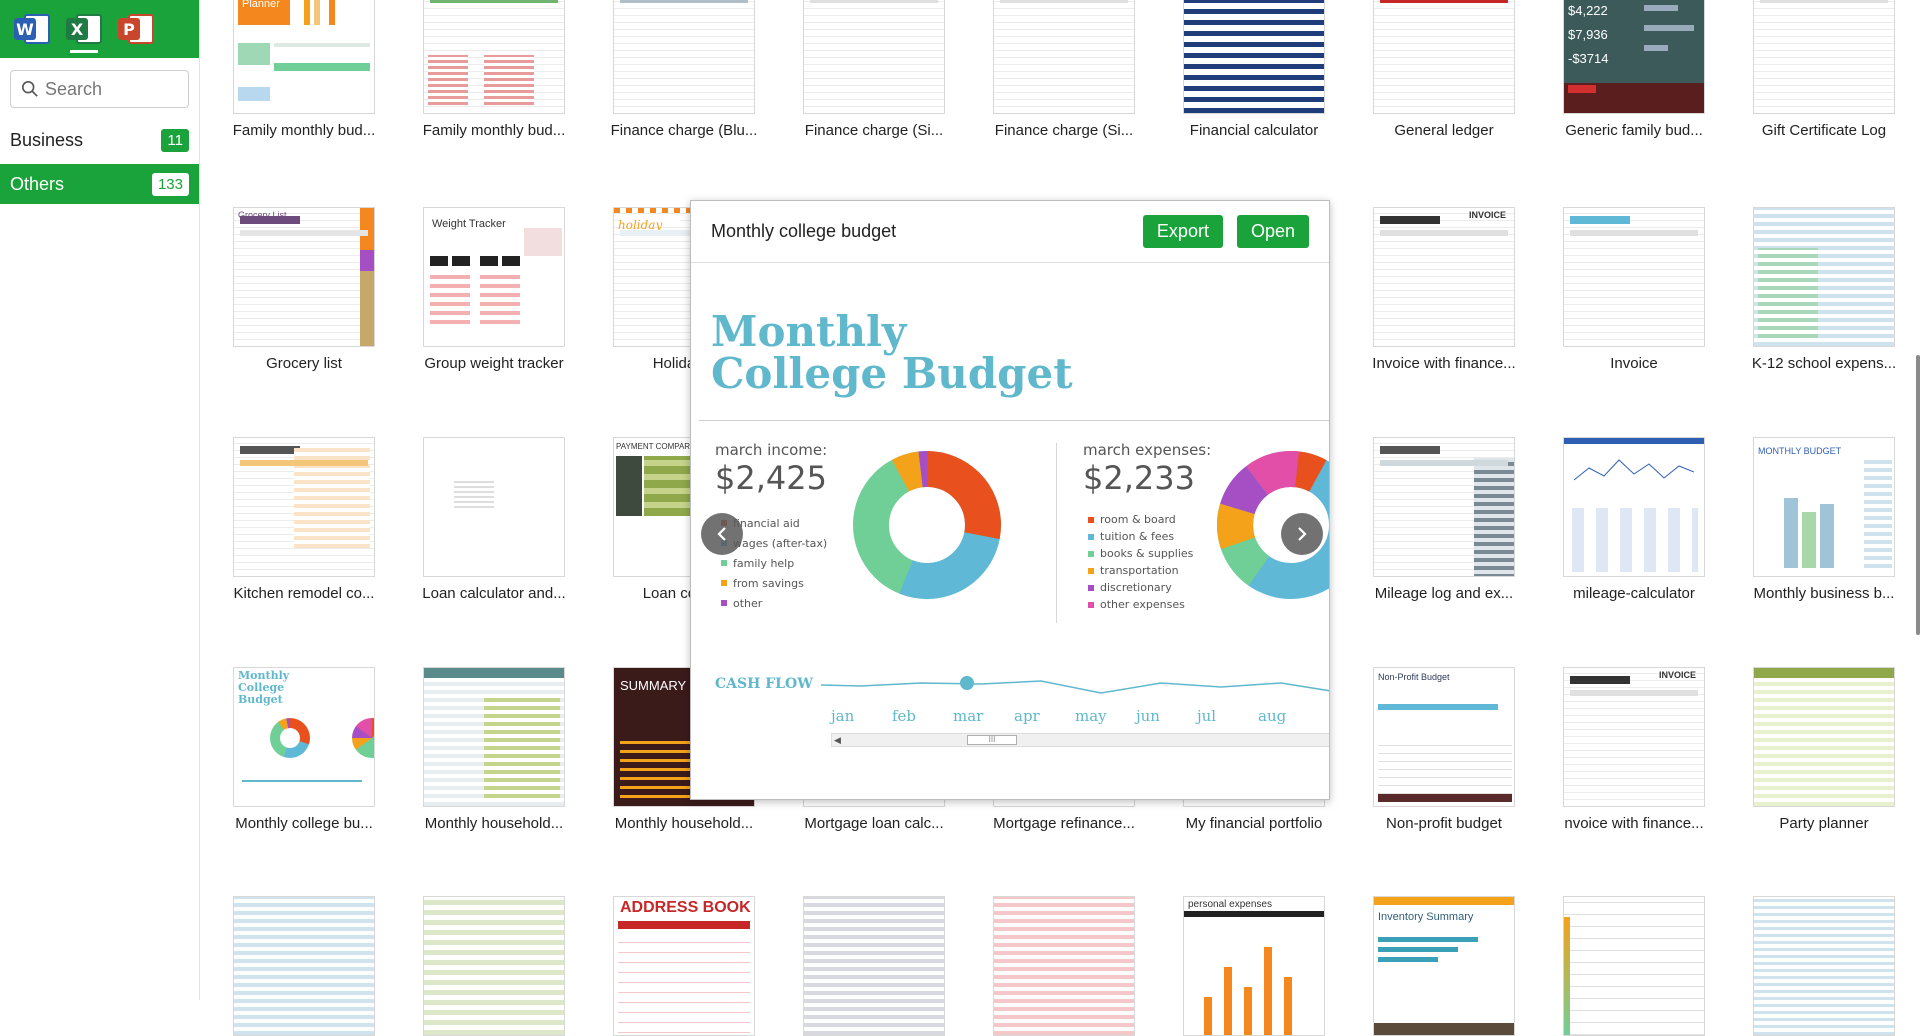  I want to click on income-amount: $2,425, so click(771, 478).